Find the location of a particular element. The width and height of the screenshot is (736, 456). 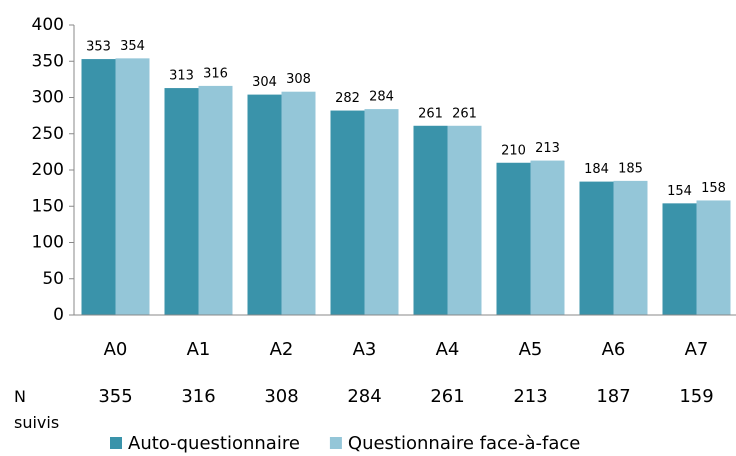

value-label: 158 is located at coordinates (713, 188).